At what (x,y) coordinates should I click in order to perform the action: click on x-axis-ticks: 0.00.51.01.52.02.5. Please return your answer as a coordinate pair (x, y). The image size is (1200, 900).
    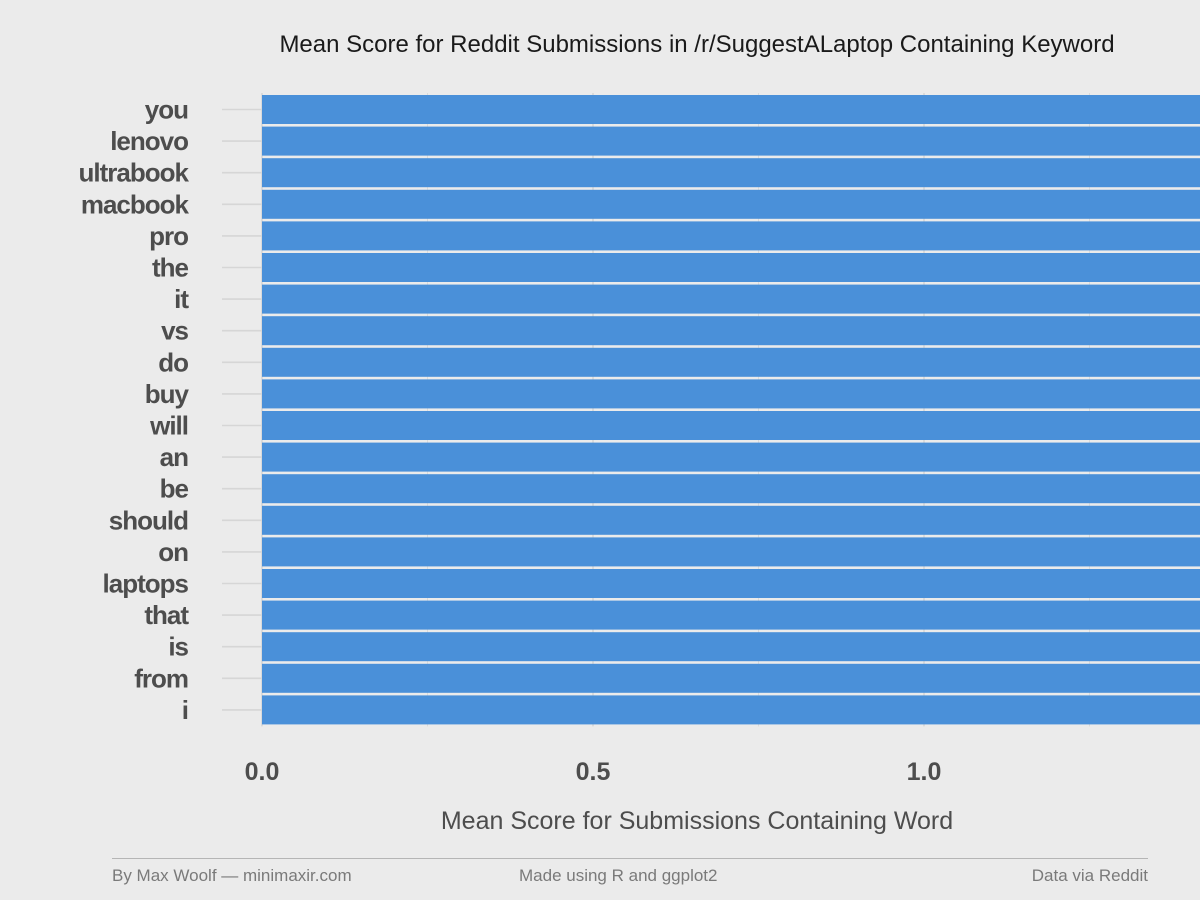
    Looking at the image, I should click on (593, 772).